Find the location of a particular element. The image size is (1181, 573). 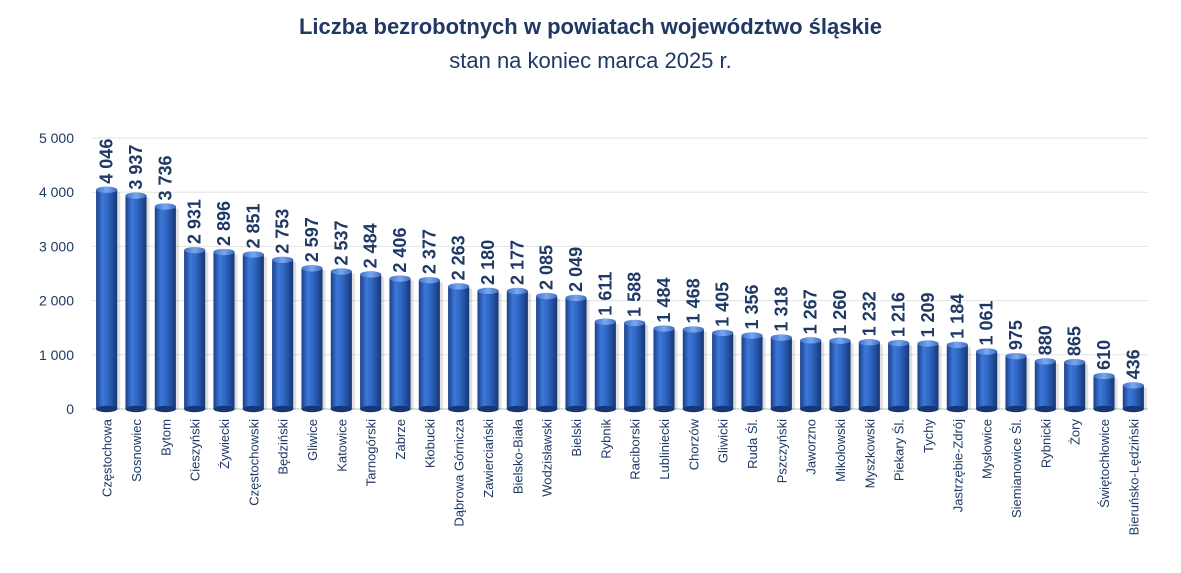

bar-group: 2 537 is located at coordinates (342, 316).